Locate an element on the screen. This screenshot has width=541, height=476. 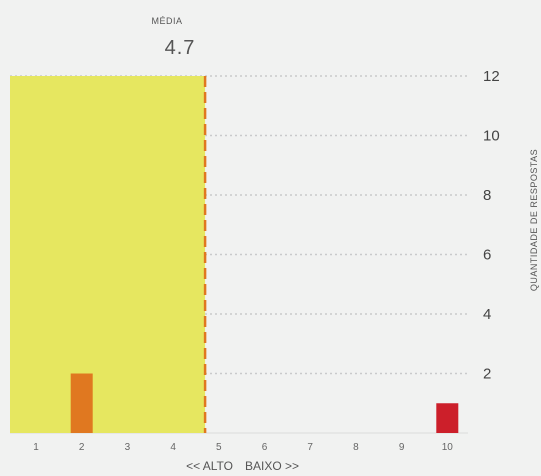
x-tick-4: 4 is located at coordinates (173, 447).